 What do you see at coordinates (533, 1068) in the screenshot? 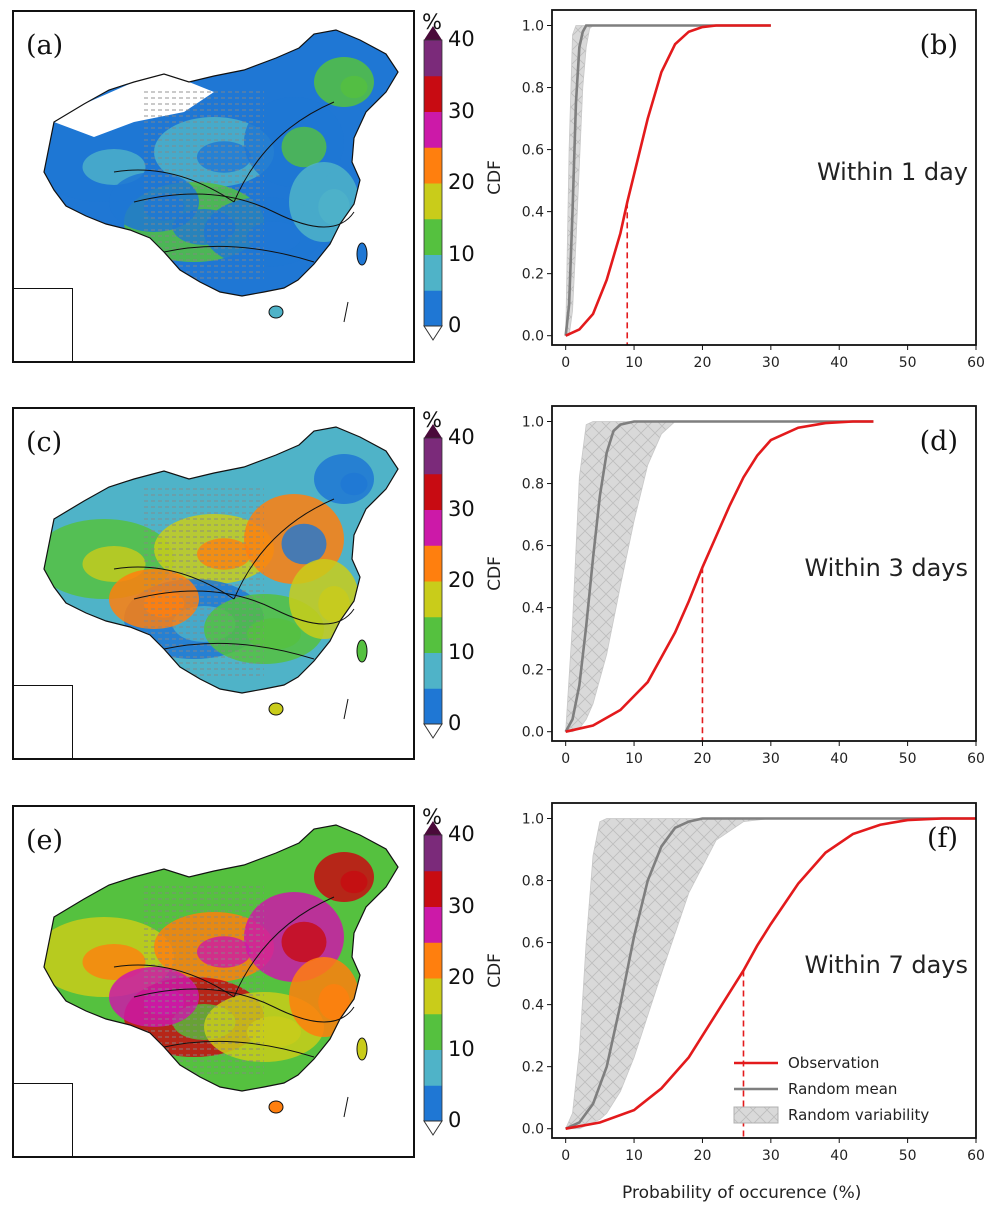
I see `y-tick-label: 0.2` at bounding box center [533, 1068].